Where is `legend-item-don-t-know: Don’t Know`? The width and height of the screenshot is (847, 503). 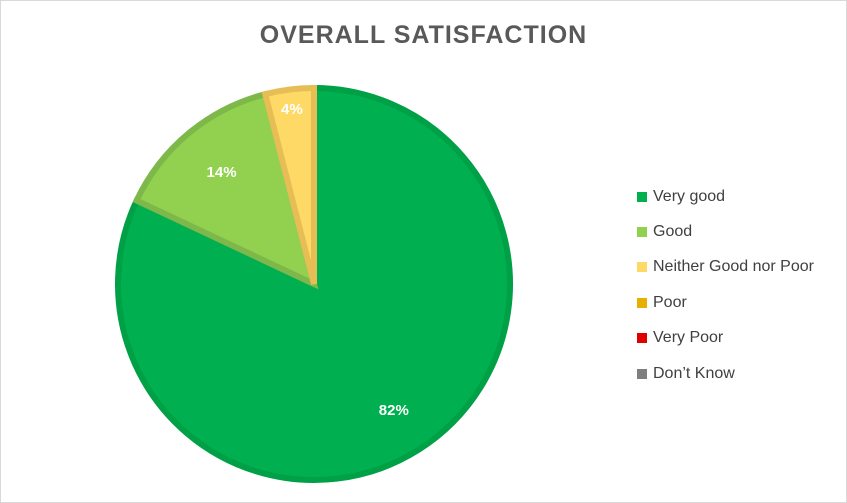 legend-item-don-t-know: Don’t Know is located at coordinates (725, 373).